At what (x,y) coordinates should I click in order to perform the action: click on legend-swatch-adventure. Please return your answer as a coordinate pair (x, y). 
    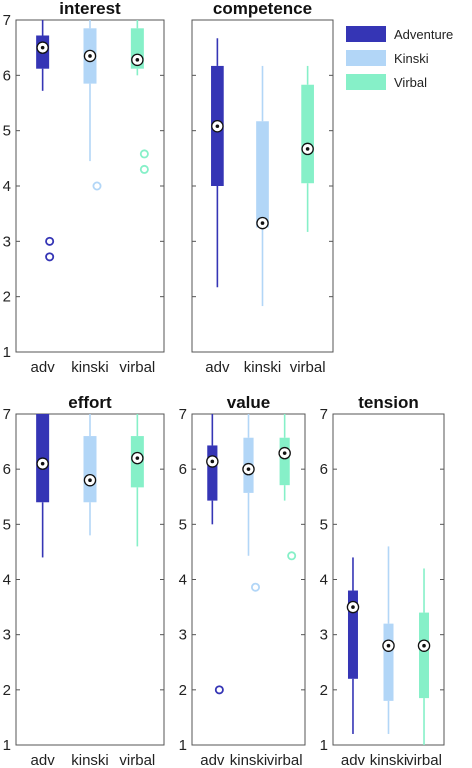
    Looking at the image, I should click on (366, 34).